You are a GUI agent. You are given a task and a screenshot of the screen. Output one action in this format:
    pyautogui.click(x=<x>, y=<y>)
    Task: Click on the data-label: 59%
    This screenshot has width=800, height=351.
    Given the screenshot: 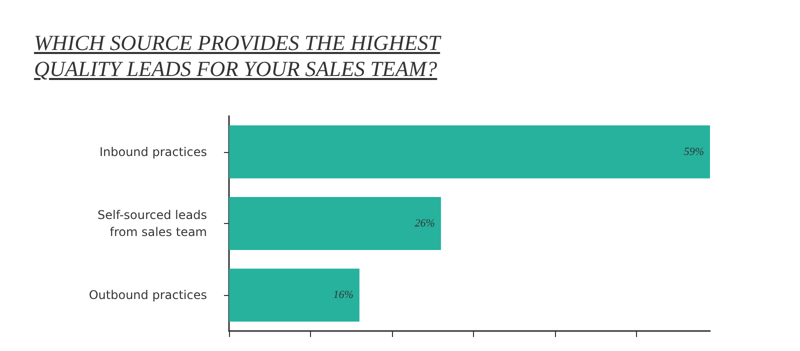 What is the action you would take?
    pyautogui.click(x=694, y=152)
    